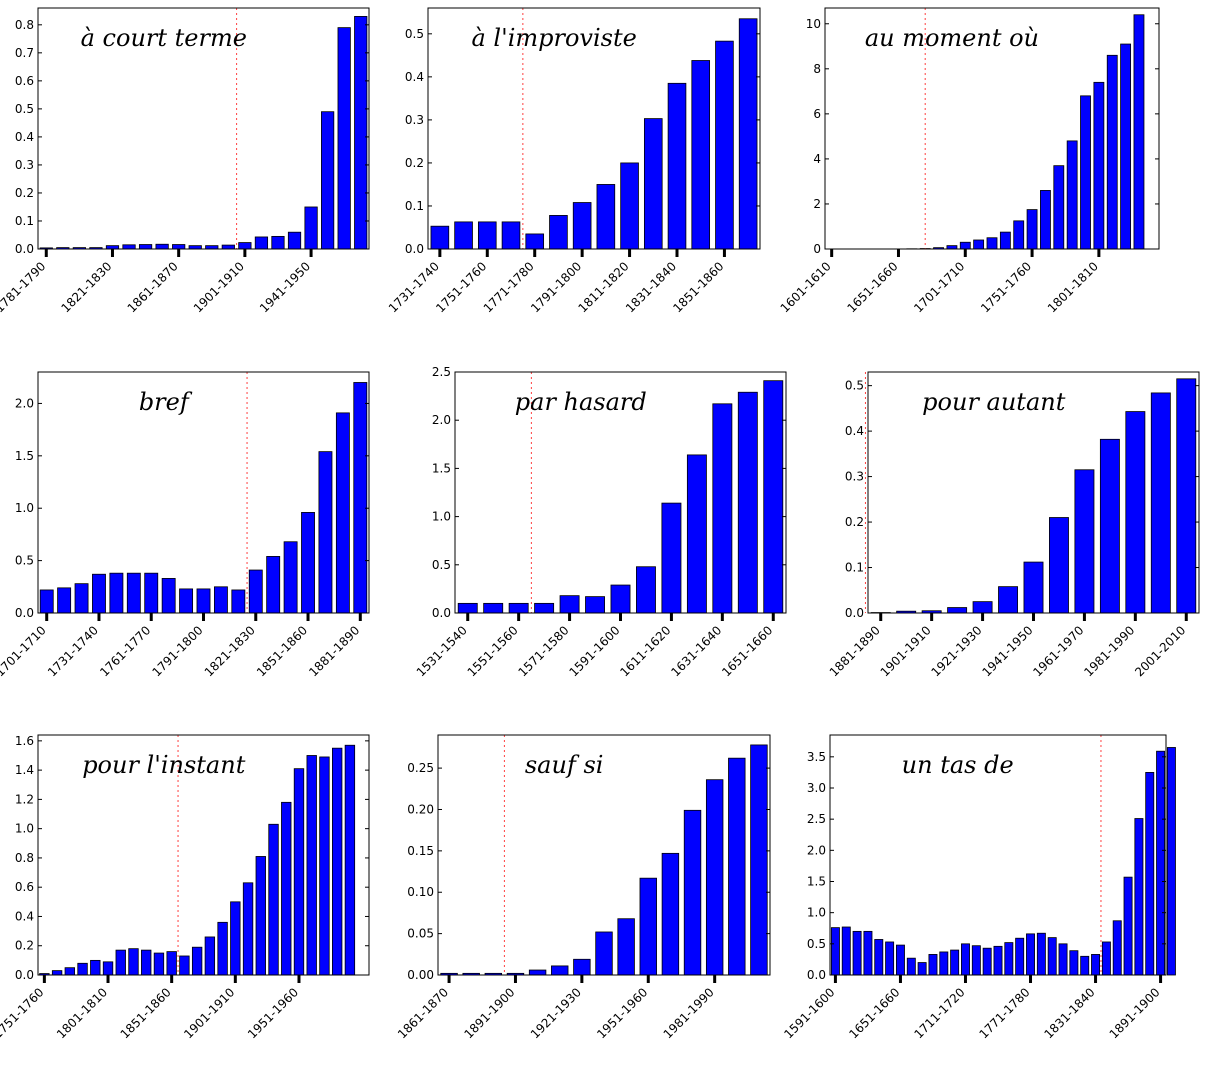 The height and width of the screenshot is (1066, 1217). I want to click on x-tick-label: 1591-1600, so click(809, 1013).